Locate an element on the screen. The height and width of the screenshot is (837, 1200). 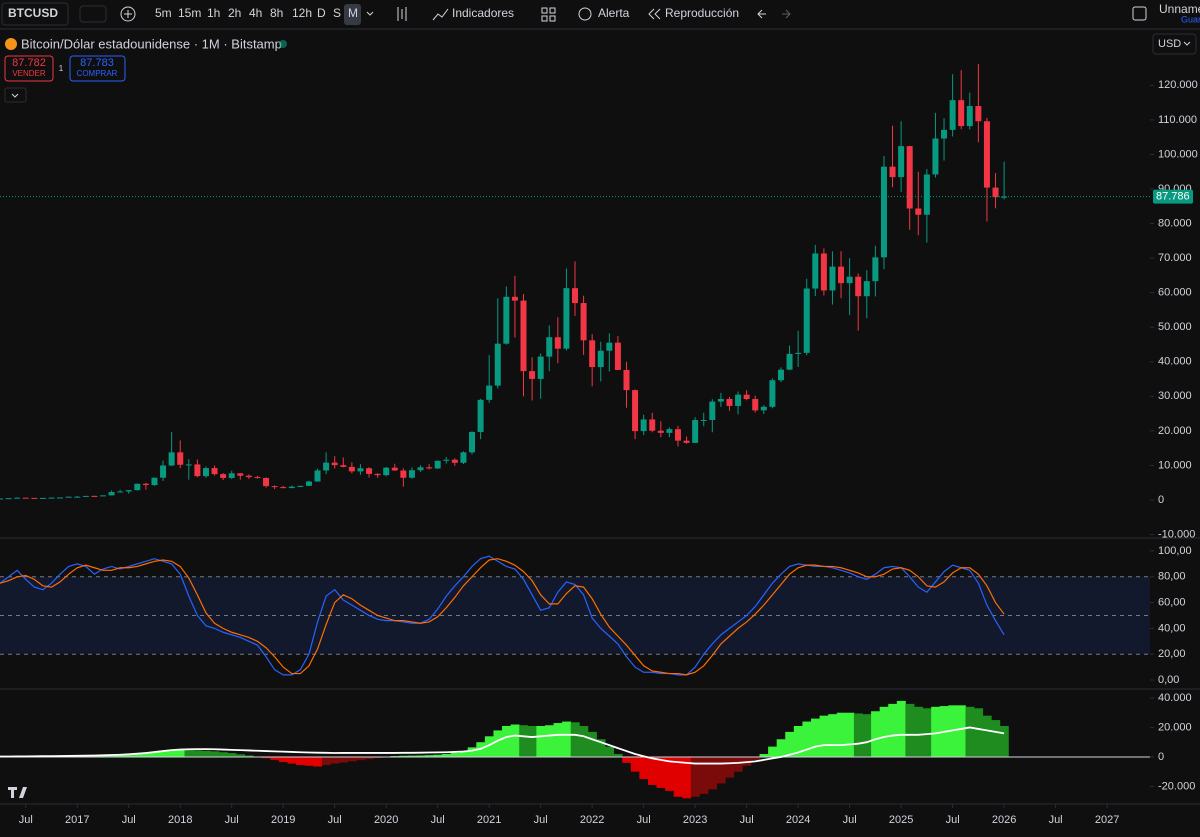
indicators-button: Indicadores is located at coordinates (483, 13).